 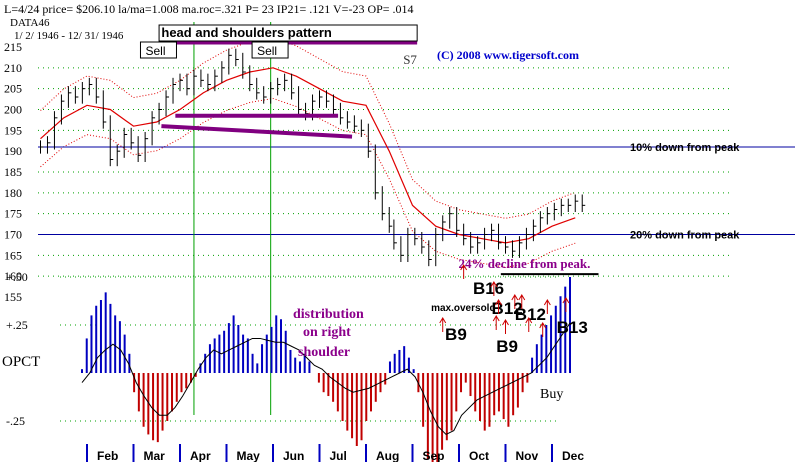 What do you see at coordinates (13, 110) in the screenshot?
I see `y-tick-label: 200` at bounding box center [13, 110].